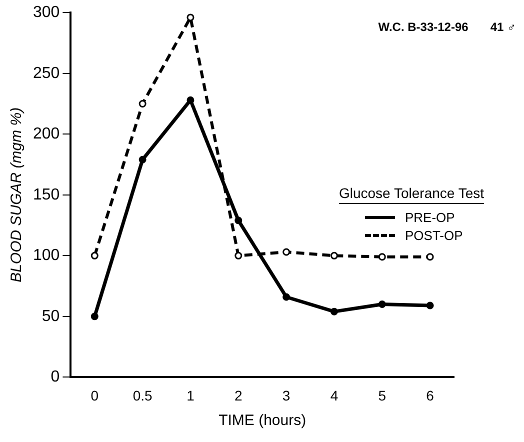 This screenshot has height=442, width=524. I want to click on y-tick-label: 250, so click(46, 73).